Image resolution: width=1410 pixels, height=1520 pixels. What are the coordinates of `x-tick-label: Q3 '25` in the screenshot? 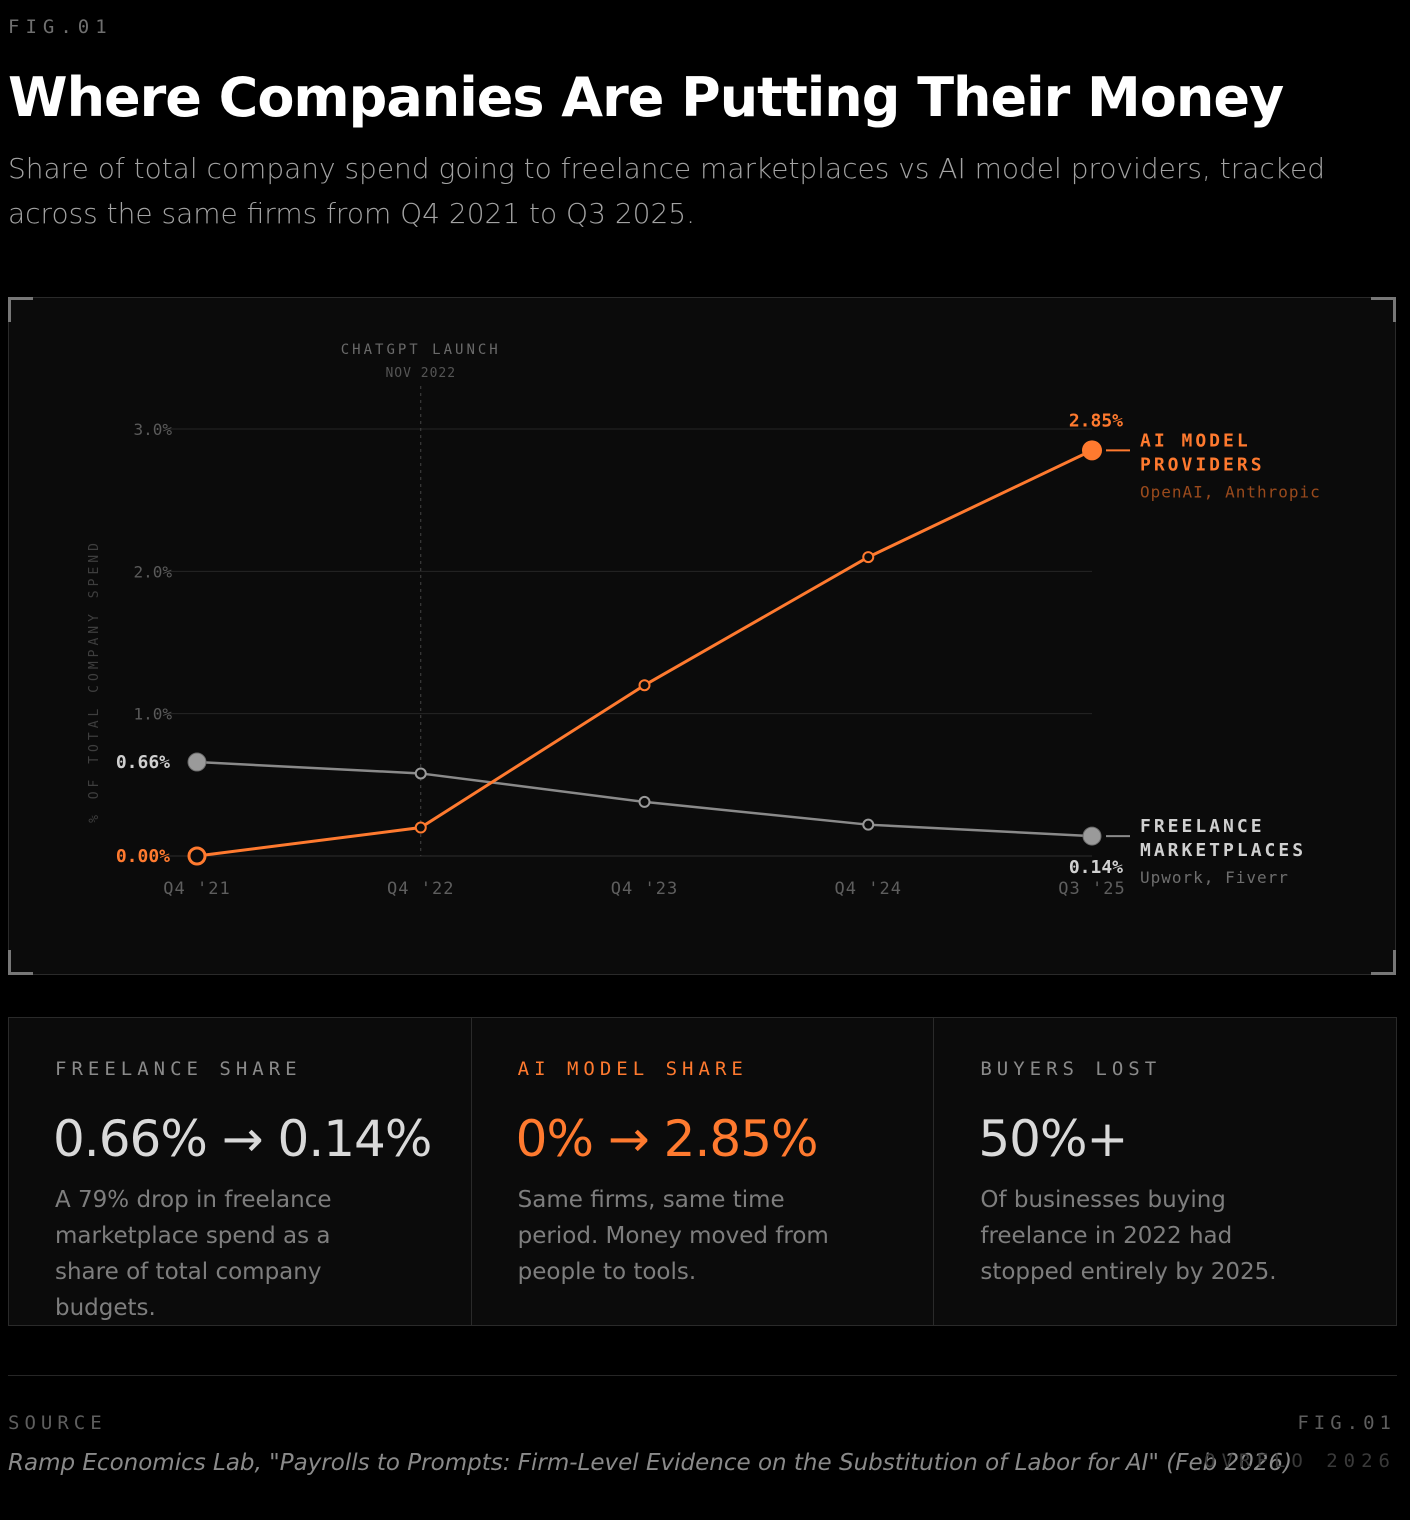 It's located at (1091, 889).